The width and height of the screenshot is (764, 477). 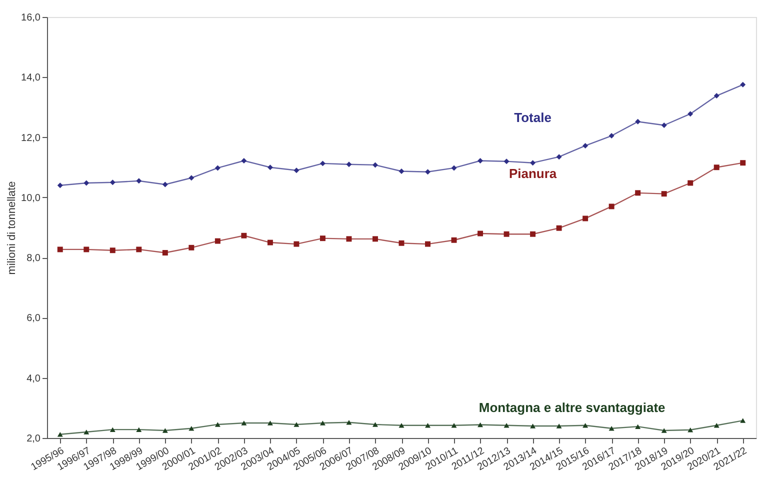 What do you see at coordinates (31, 198) in the screenshot?
I see `y-tick-label: 10,0` at bounding box center [31, 198].